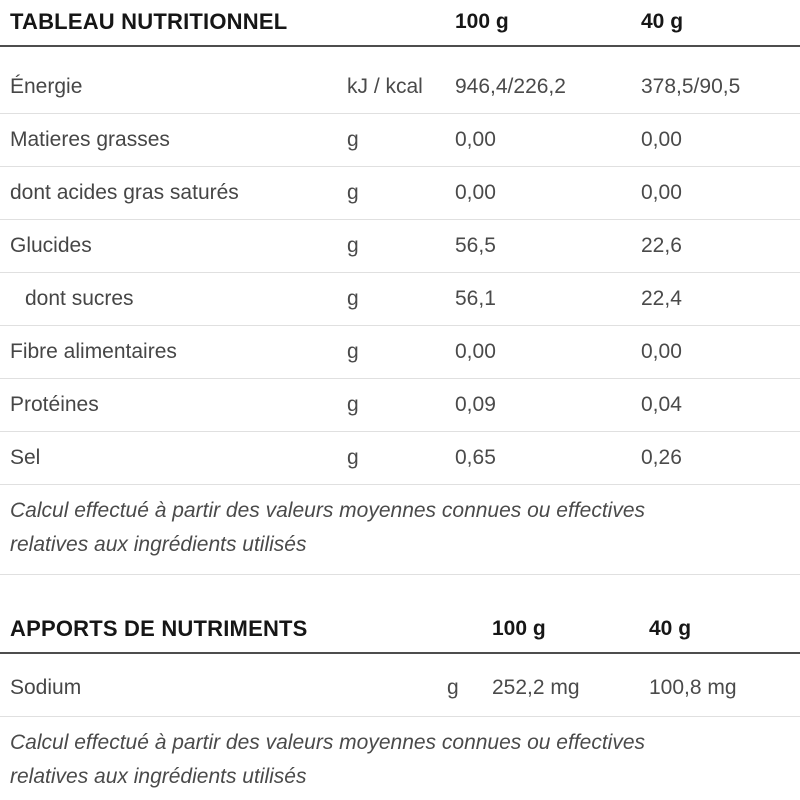 This screenshot has width=800, height=800. What do you see at coordinates (510, 86) in the screenshot?
I see `row-value-100g: 946,4/226,2` at bounding box center [510, 86].